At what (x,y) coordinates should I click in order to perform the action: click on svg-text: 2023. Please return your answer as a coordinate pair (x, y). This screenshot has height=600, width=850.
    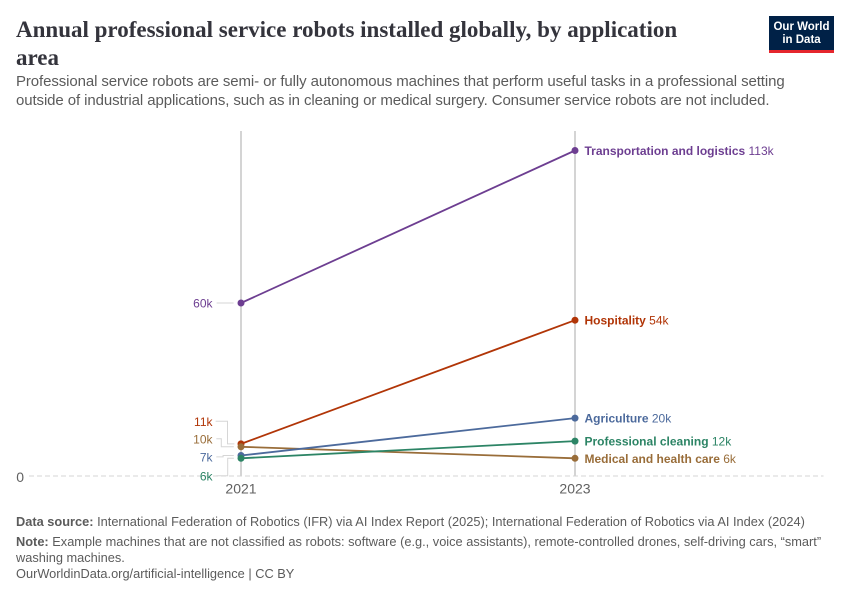
    Looking at the image, I should click on (574, 488).